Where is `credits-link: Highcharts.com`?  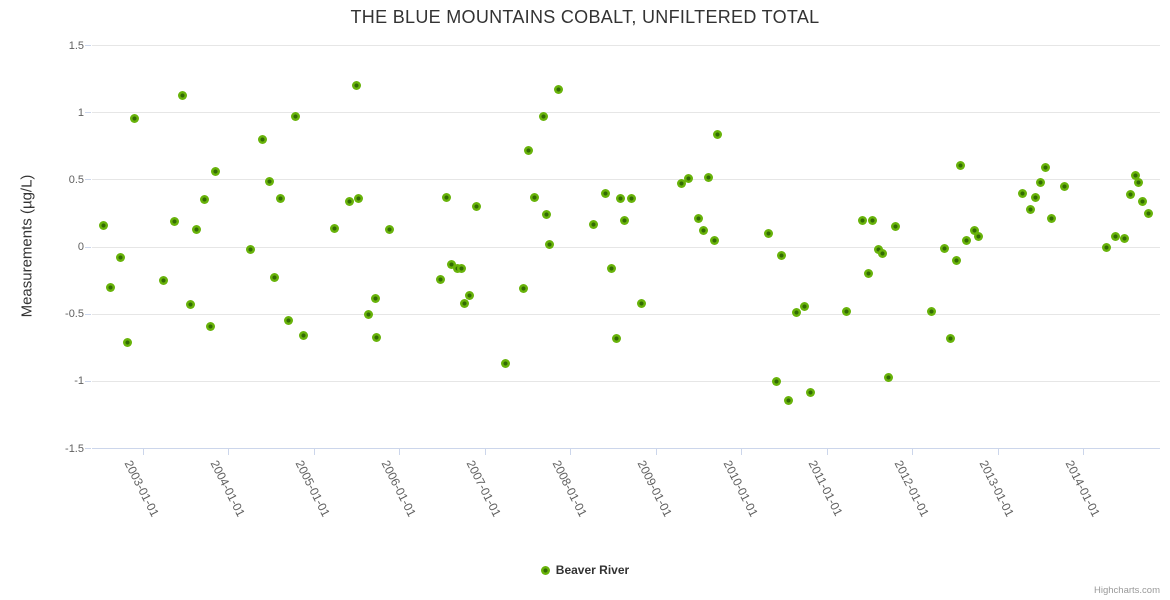 credits-link: Highcharts.com is located at coordinates (1127, 590).